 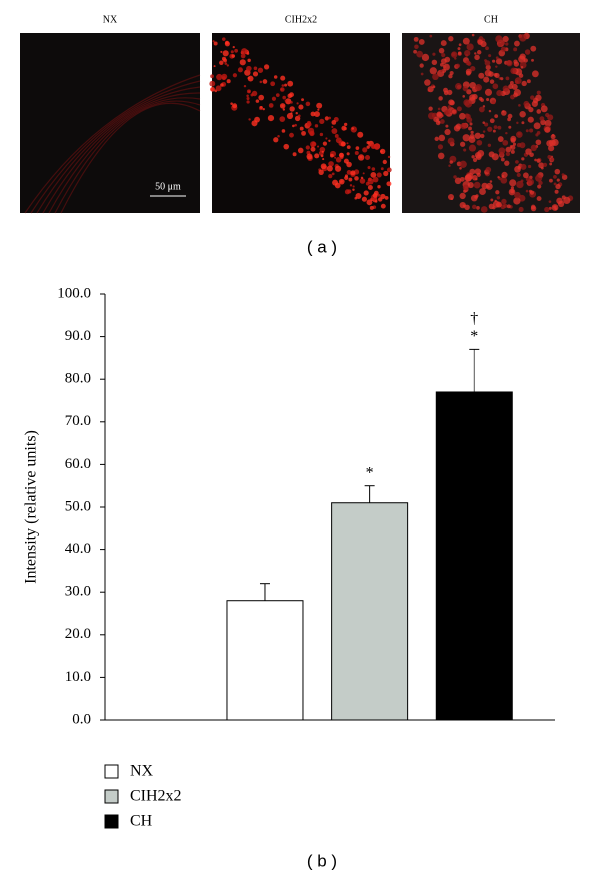 What do you see at coordinates (141, 821) in the screenshot?
I see `legend-label: CH` at bounding box center [141, 821].